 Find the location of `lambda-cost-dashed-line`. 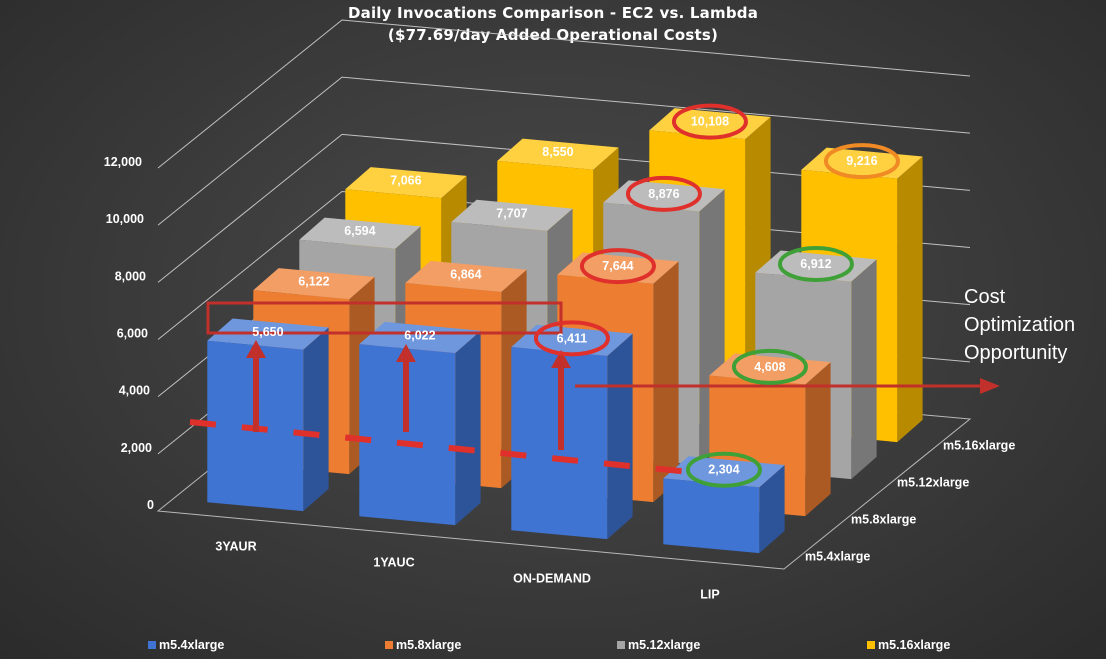

lambda-cost-dashed-line is located at coordinates (440, 447).